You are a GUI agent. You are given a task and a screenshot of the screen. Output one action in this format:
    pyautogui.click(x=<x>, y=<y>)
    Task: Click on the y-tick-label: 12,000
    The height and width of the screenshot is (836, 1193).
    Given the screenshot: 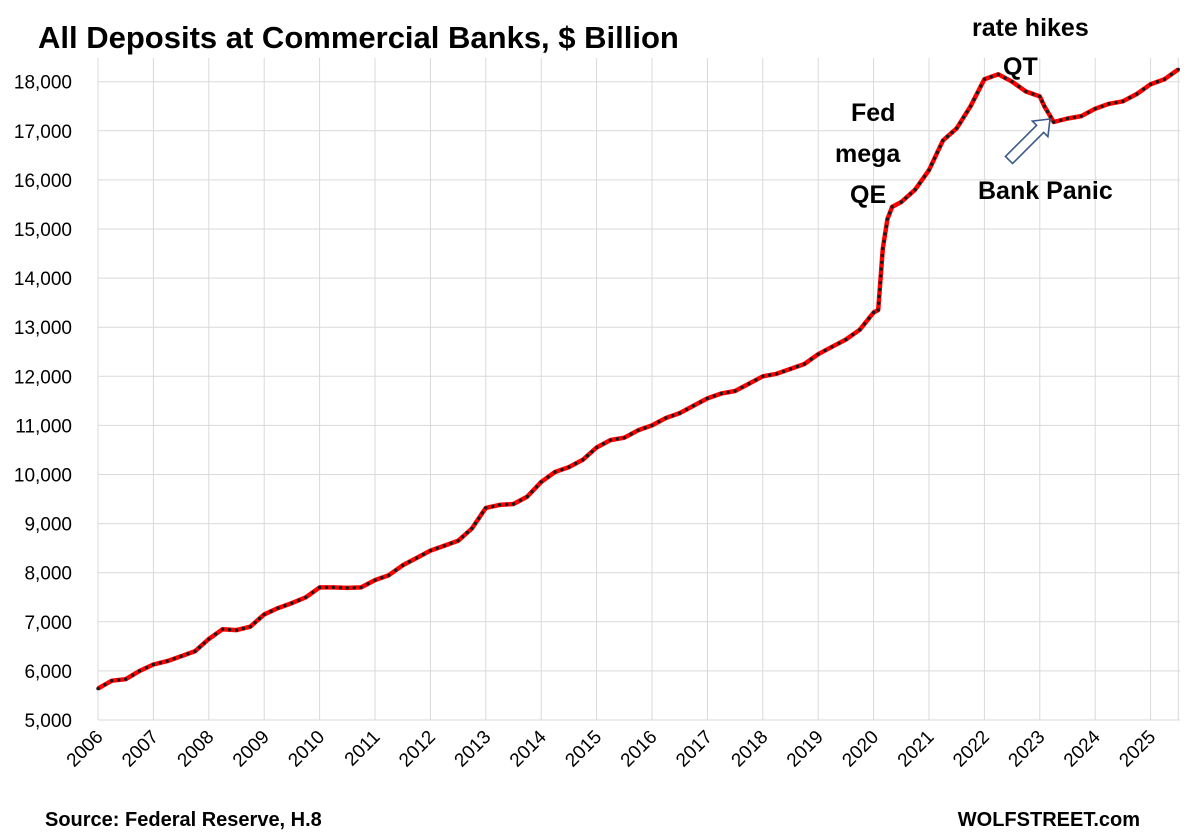 What is the action you would take?
    pyautogui.click(x=43, y=377)
    